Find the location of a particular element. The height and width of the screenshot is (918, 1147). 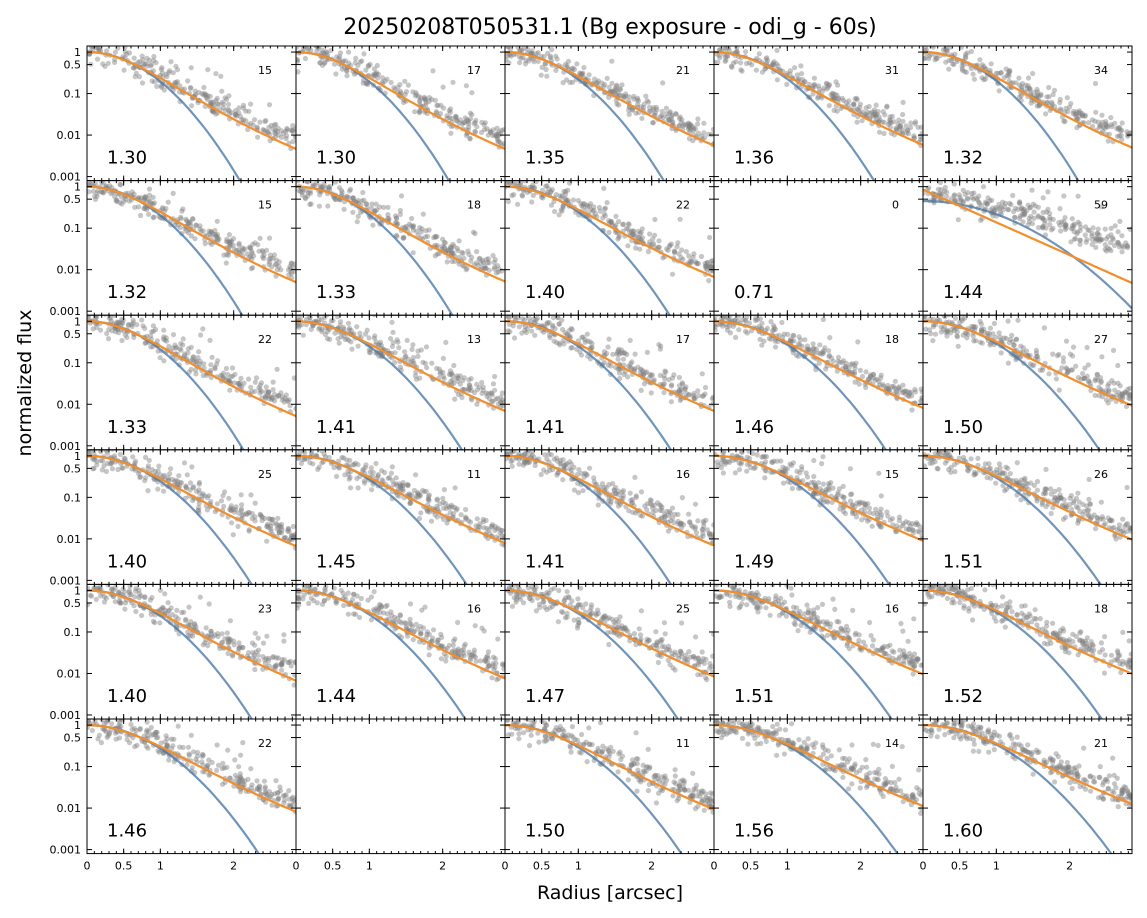

fwhm-label: 1.35 is located at coordinates (545, 158).